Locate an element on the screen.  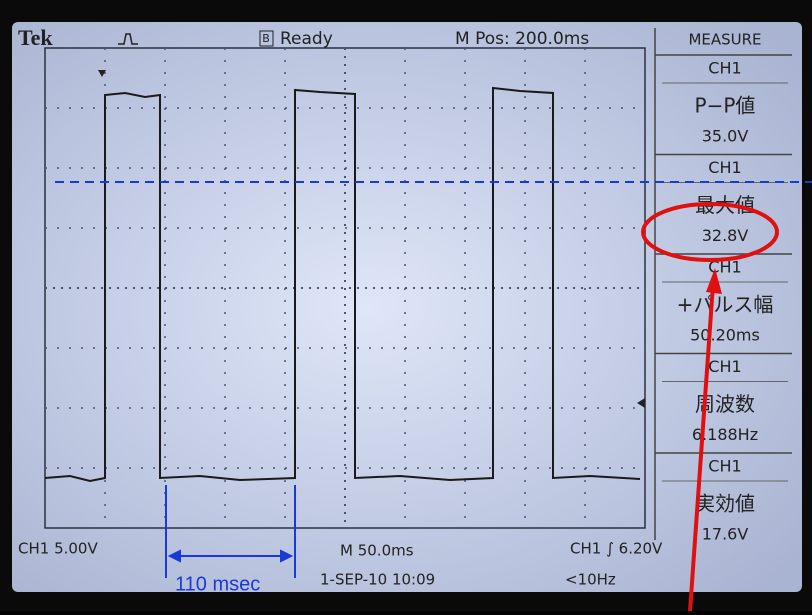
measure-value: 50.20ms is located at coordinates (725, 335).